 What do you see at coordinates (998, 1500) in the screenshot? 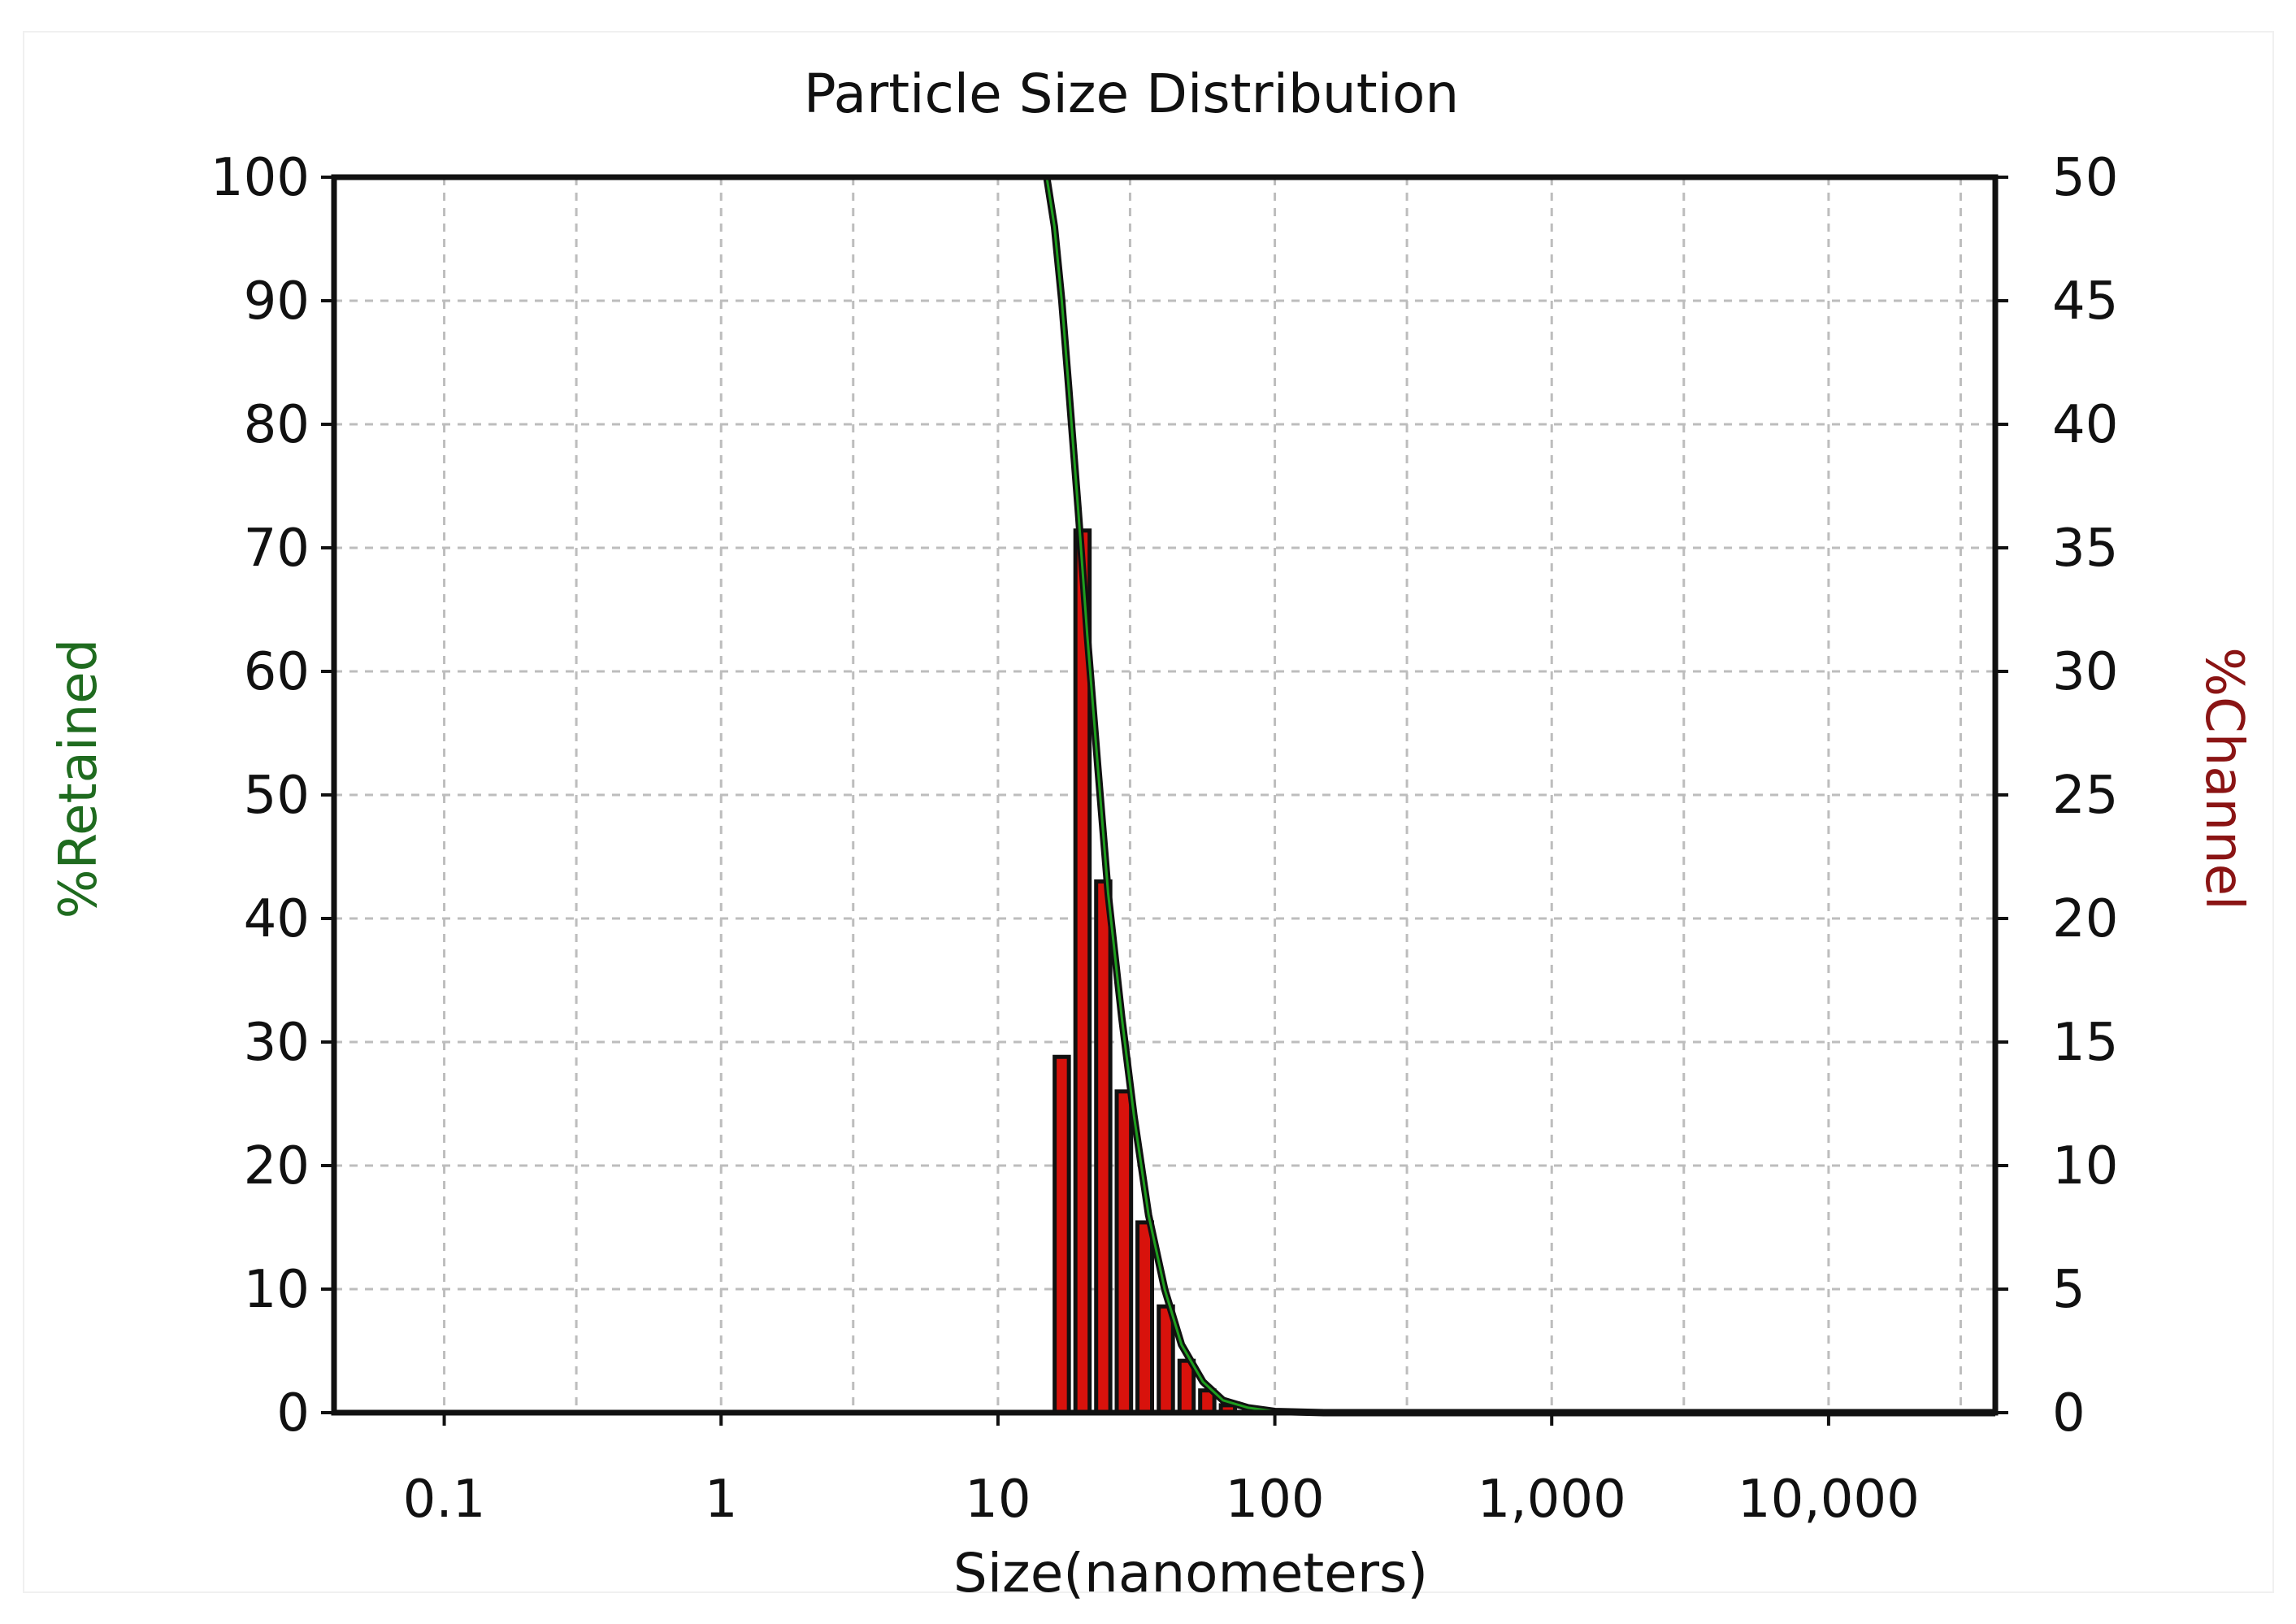
I see `x-tick-label: 10` at bounding box center [998, 1500].